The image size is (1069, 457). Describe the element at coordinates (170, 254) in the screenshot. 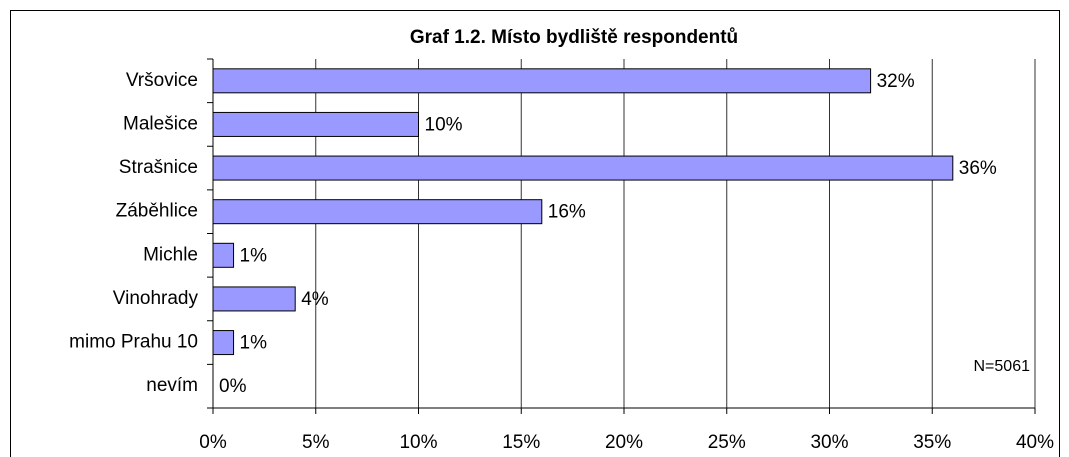

I see `y-tick-label: Michle` at that location.